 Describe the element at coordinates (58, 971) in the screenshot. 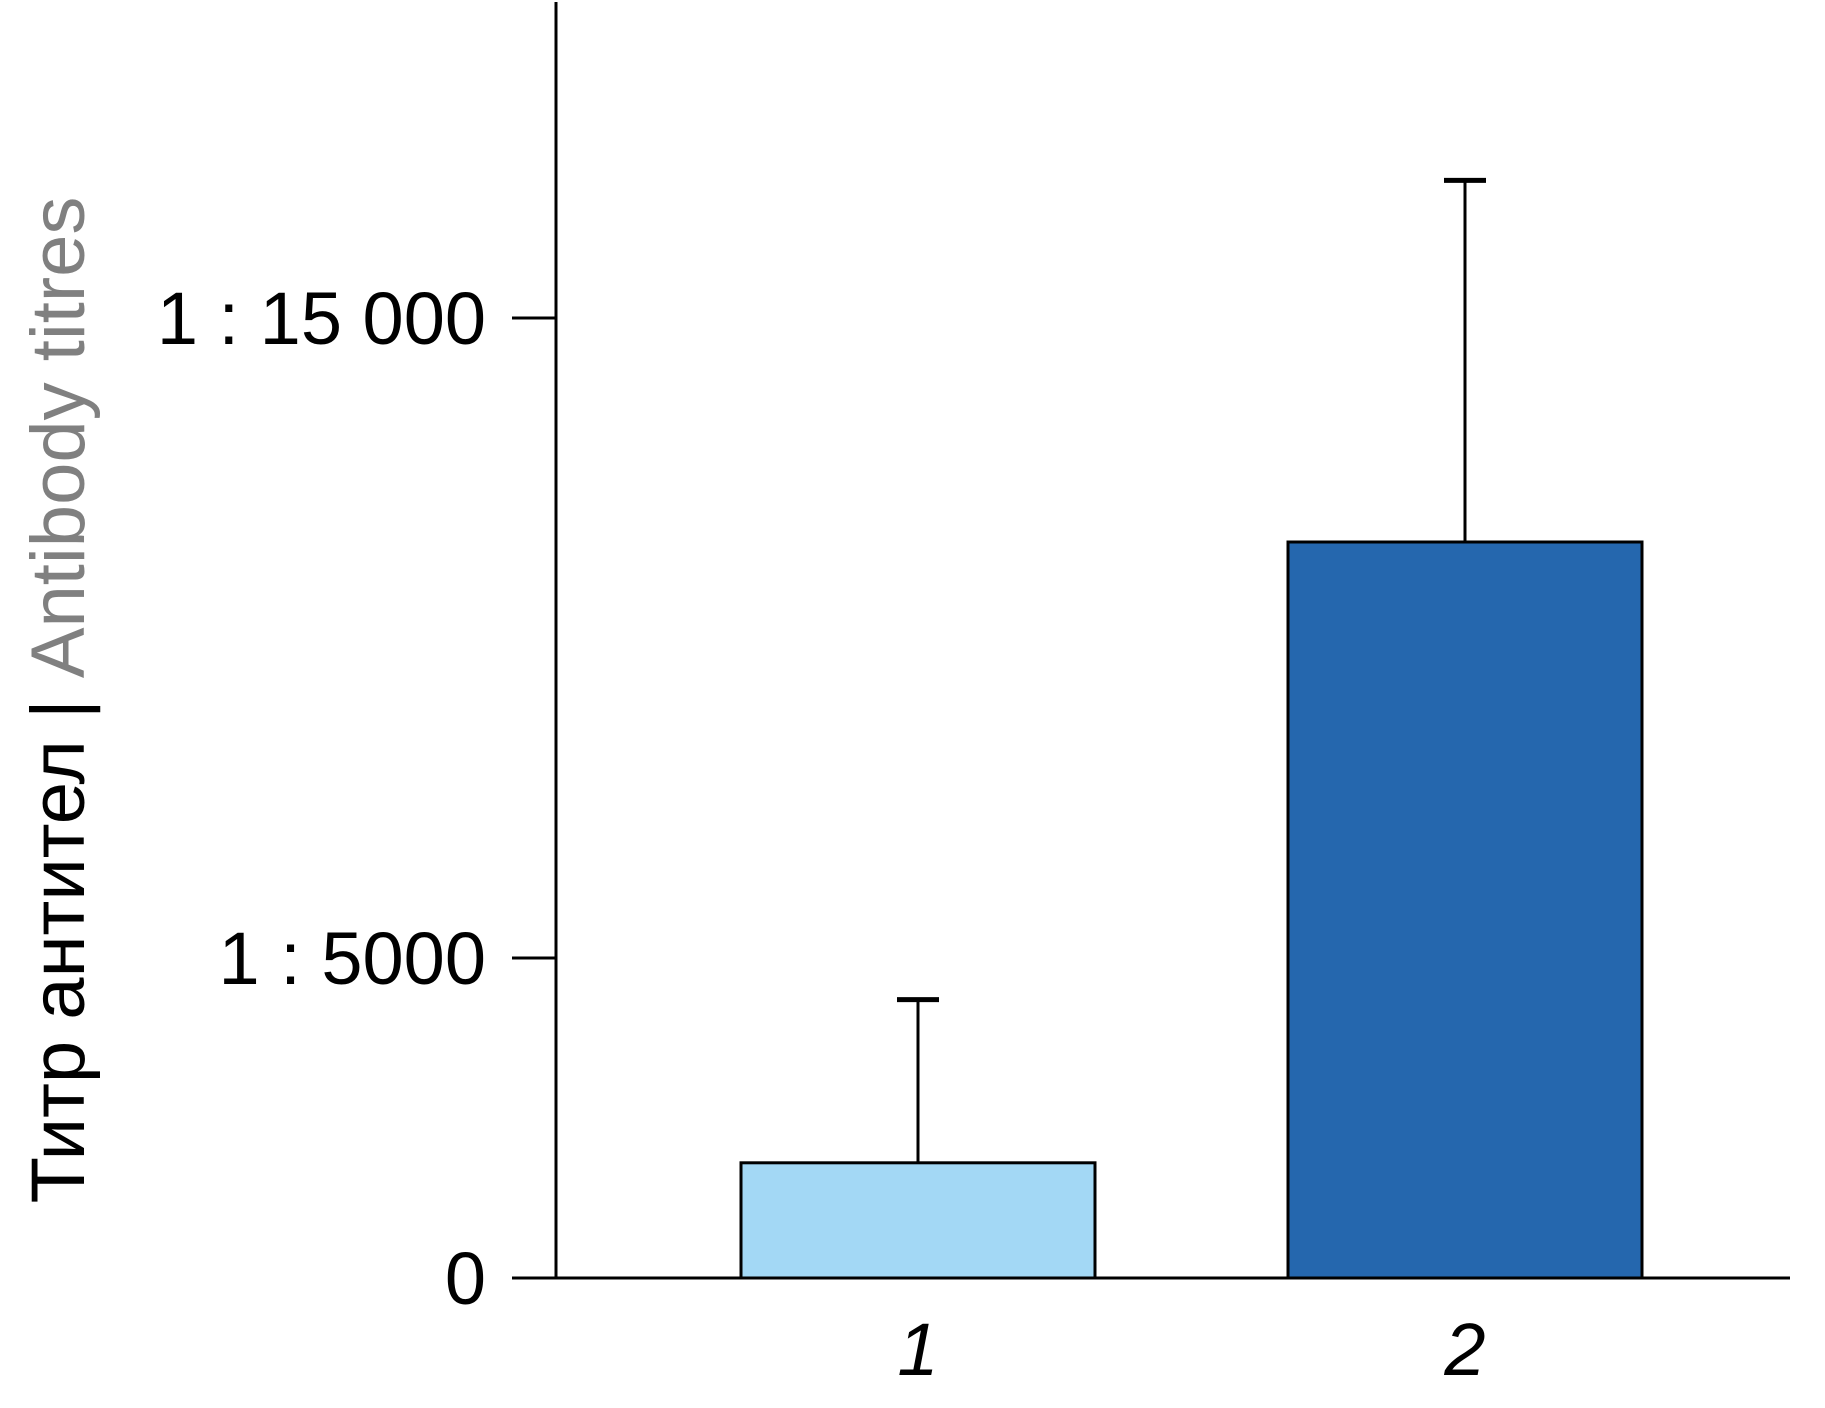

I see `y-axis-label-primary: Титр антител` at that location.